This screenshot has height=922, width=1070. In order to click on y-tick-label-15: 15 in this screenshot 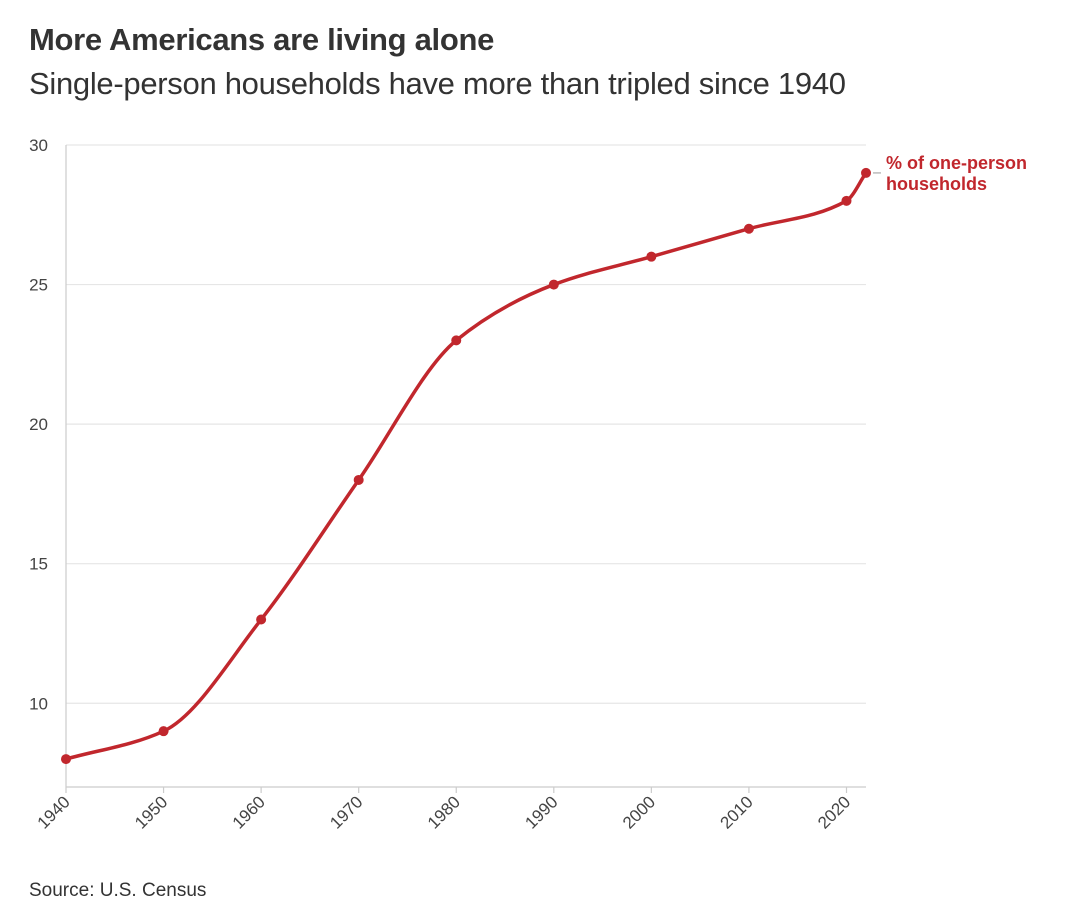, I will do `click(38, 564)`.